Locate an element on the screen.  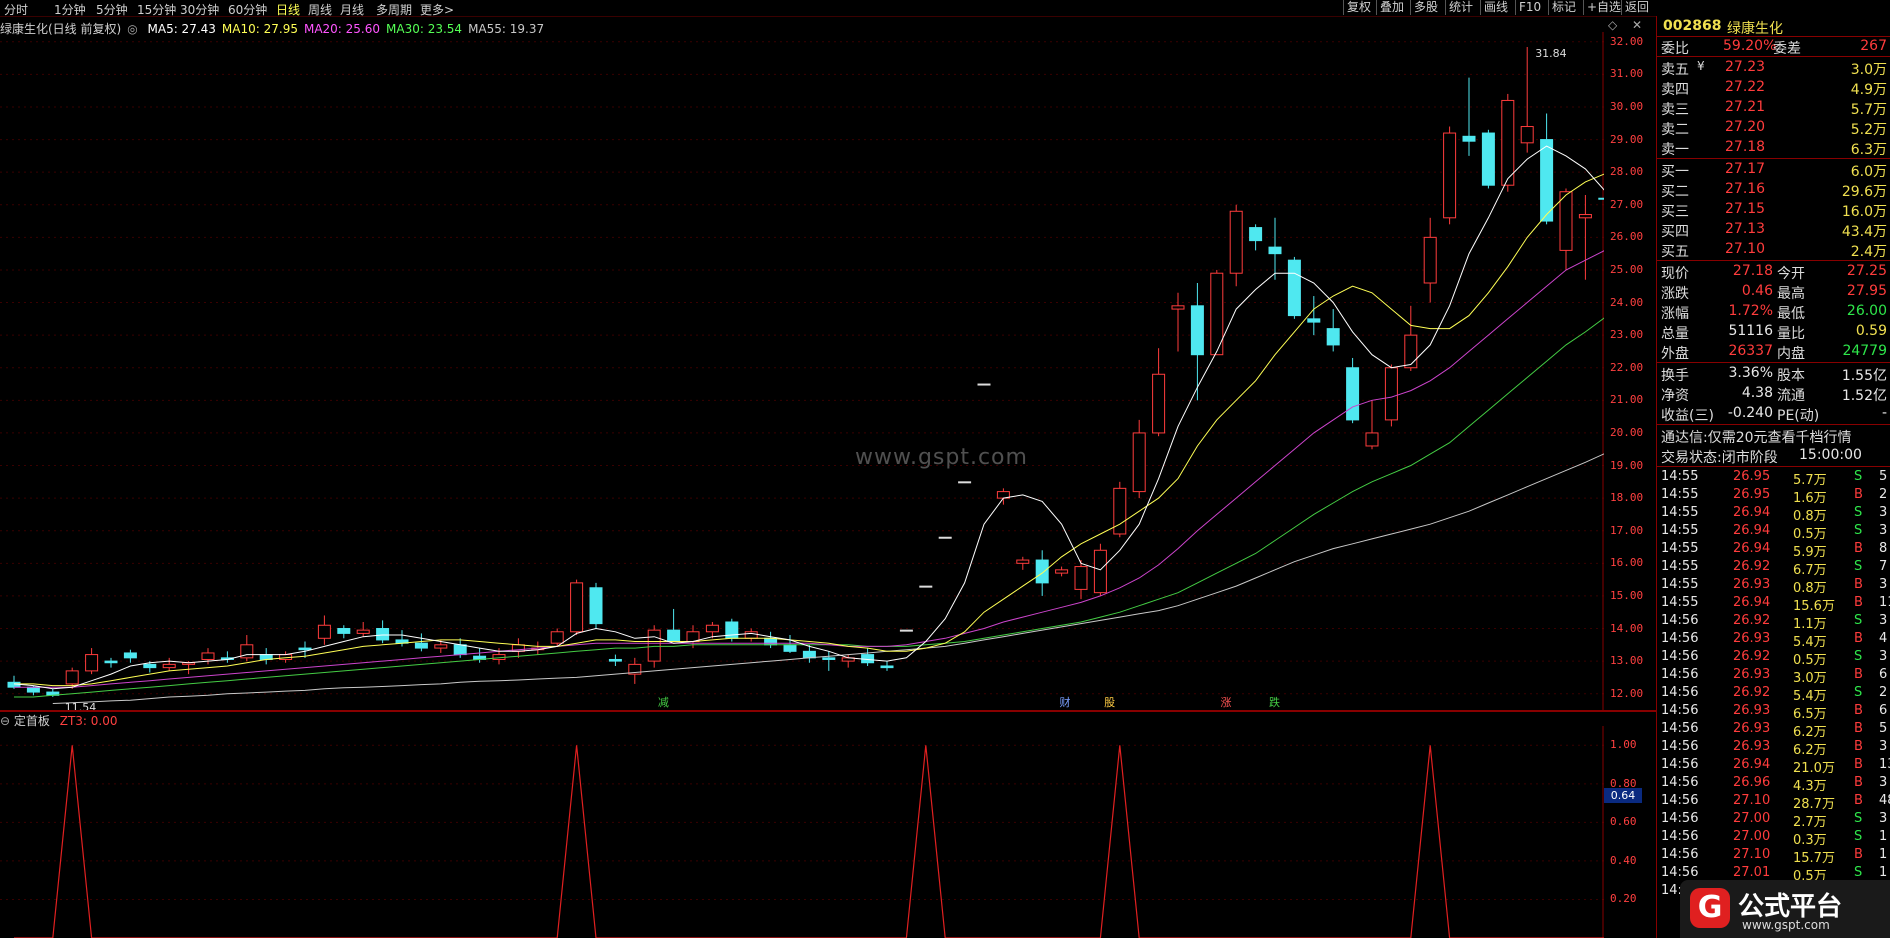
notice-text: 通达信:仅需20元查看千档行情 is located at coordinates (1756, 438).